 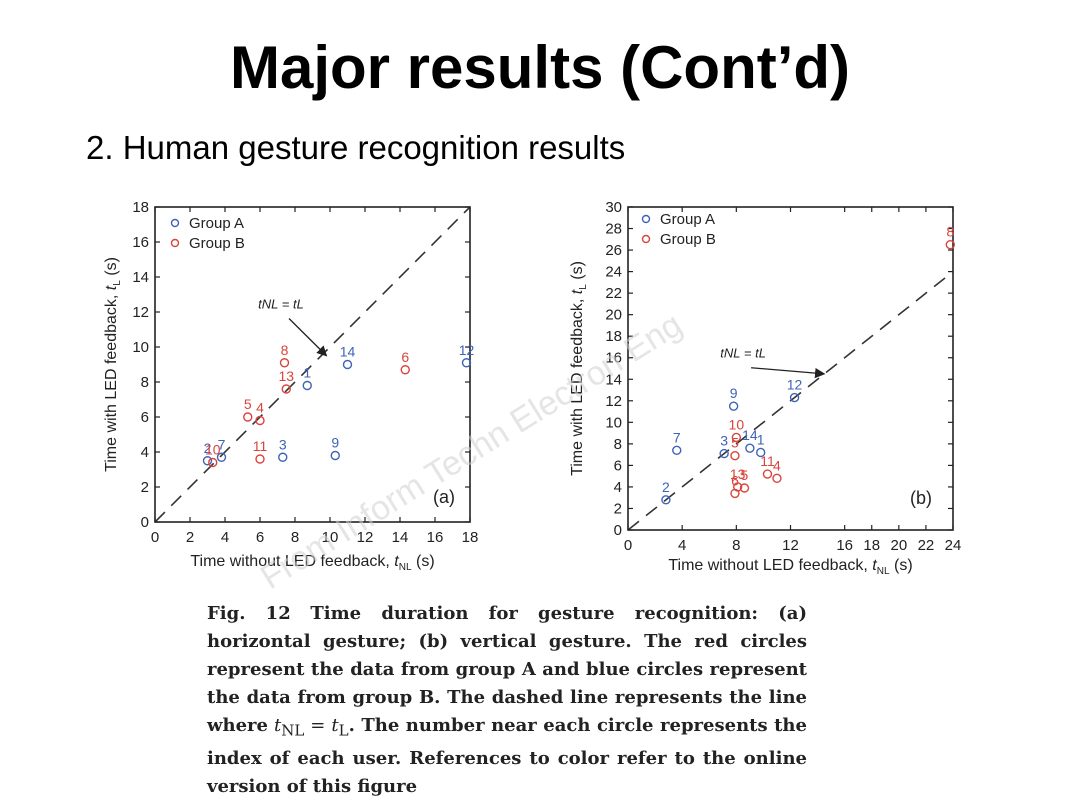 I want to click on pa-y-tick-label: 16, so click(x=140, y=242).